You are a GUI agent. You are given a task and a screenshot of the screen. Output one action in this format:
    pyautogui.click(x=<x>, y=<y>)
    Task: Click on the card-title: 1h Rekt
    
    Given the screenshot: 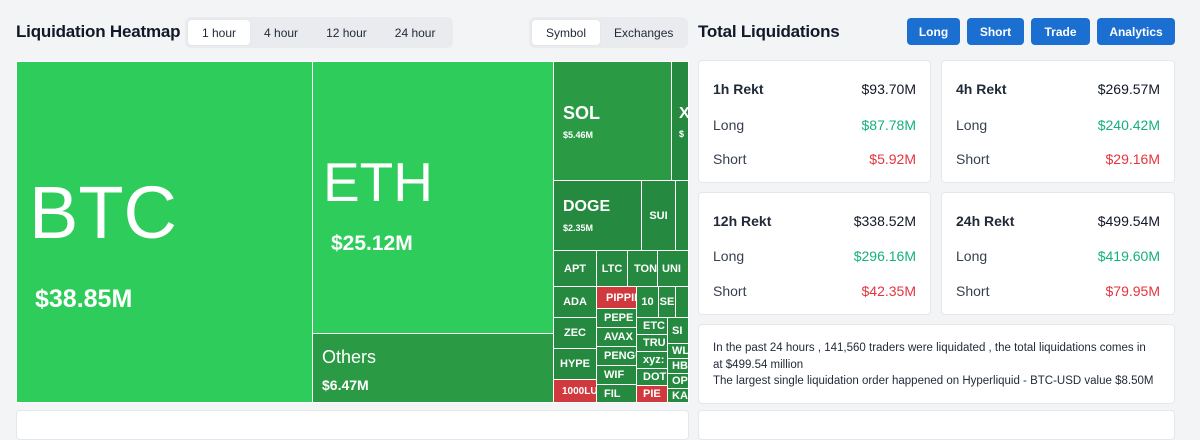 What is the action you would take?
    pyautogui.click(x=738, y=89)
    